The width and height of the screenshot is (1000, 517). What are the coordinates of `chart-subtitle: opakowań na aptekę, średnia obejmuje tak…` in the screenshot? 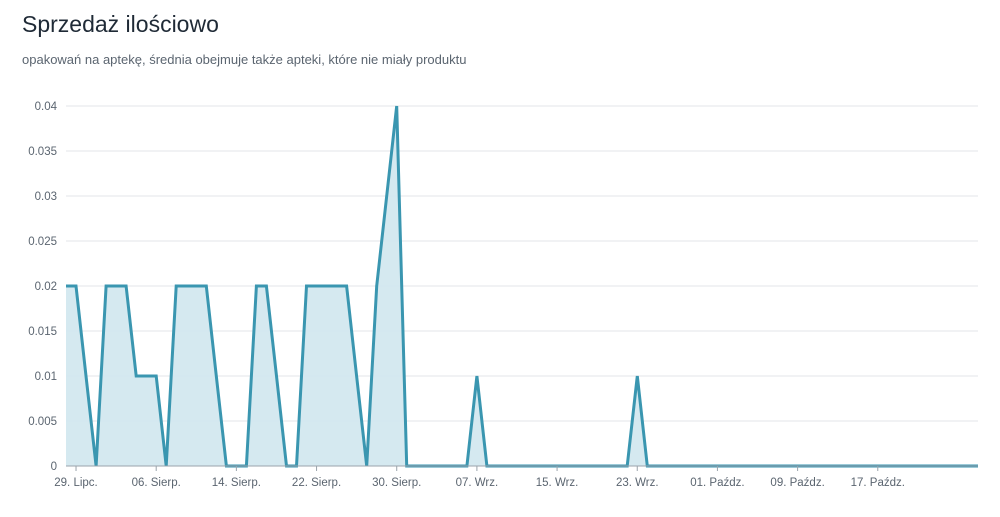 It's located at (244, 59).